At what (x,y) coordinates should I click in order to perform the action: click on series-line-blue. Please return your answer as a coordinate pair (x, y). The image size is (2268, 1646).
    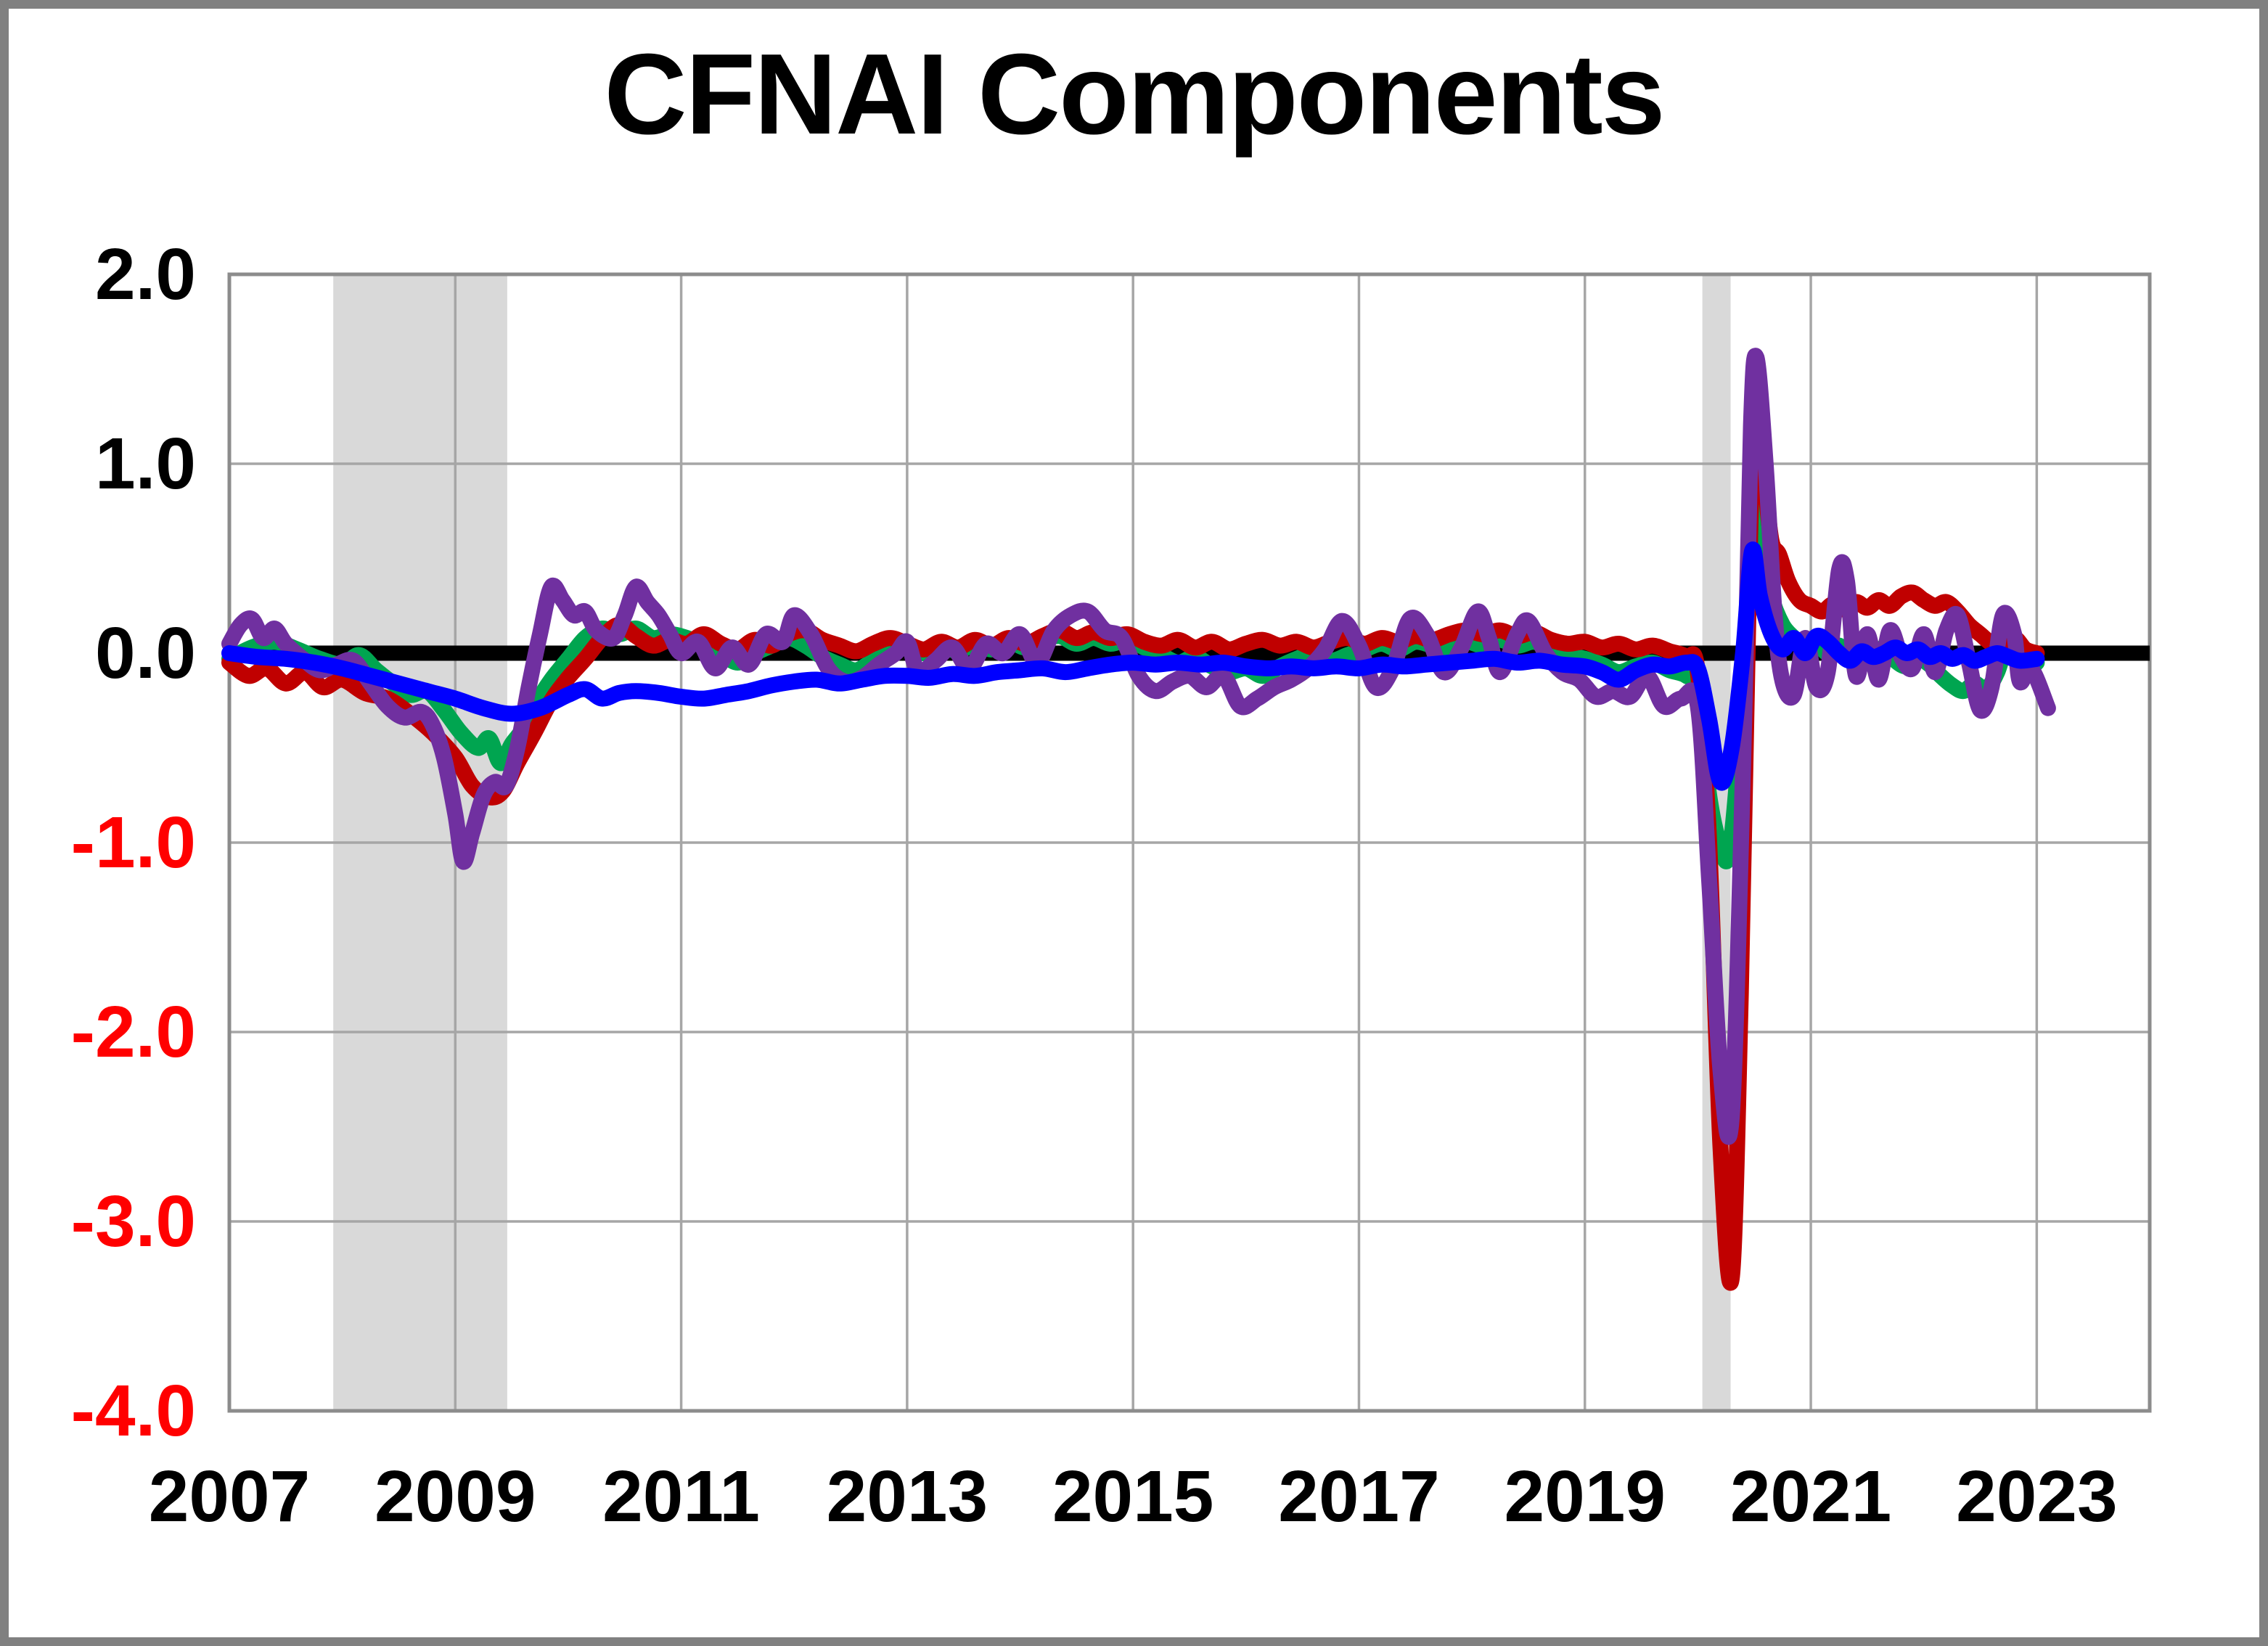
    Looking at the image, I should click on (1133, 666).